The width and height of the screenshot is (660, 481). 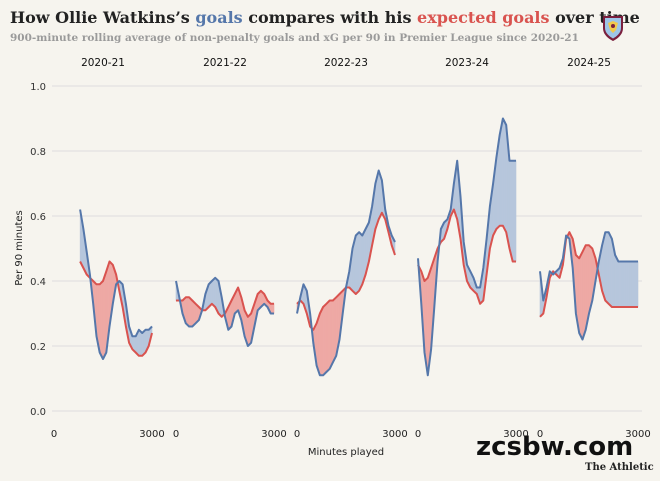 What do you see at coordinates (19, 248) in the screenshot?
I see `y-axis-label: Per 90 minutes` at bounding box center [19, 248].